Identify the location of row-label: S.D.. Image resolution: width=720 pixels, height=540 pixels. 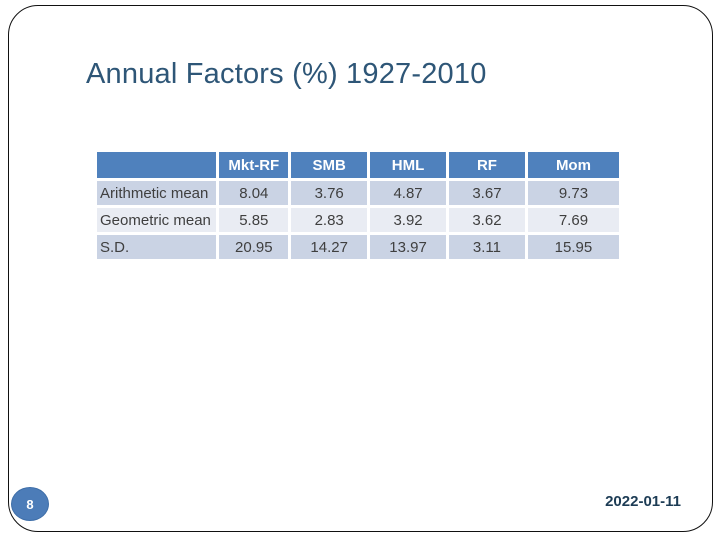
(157, 247).